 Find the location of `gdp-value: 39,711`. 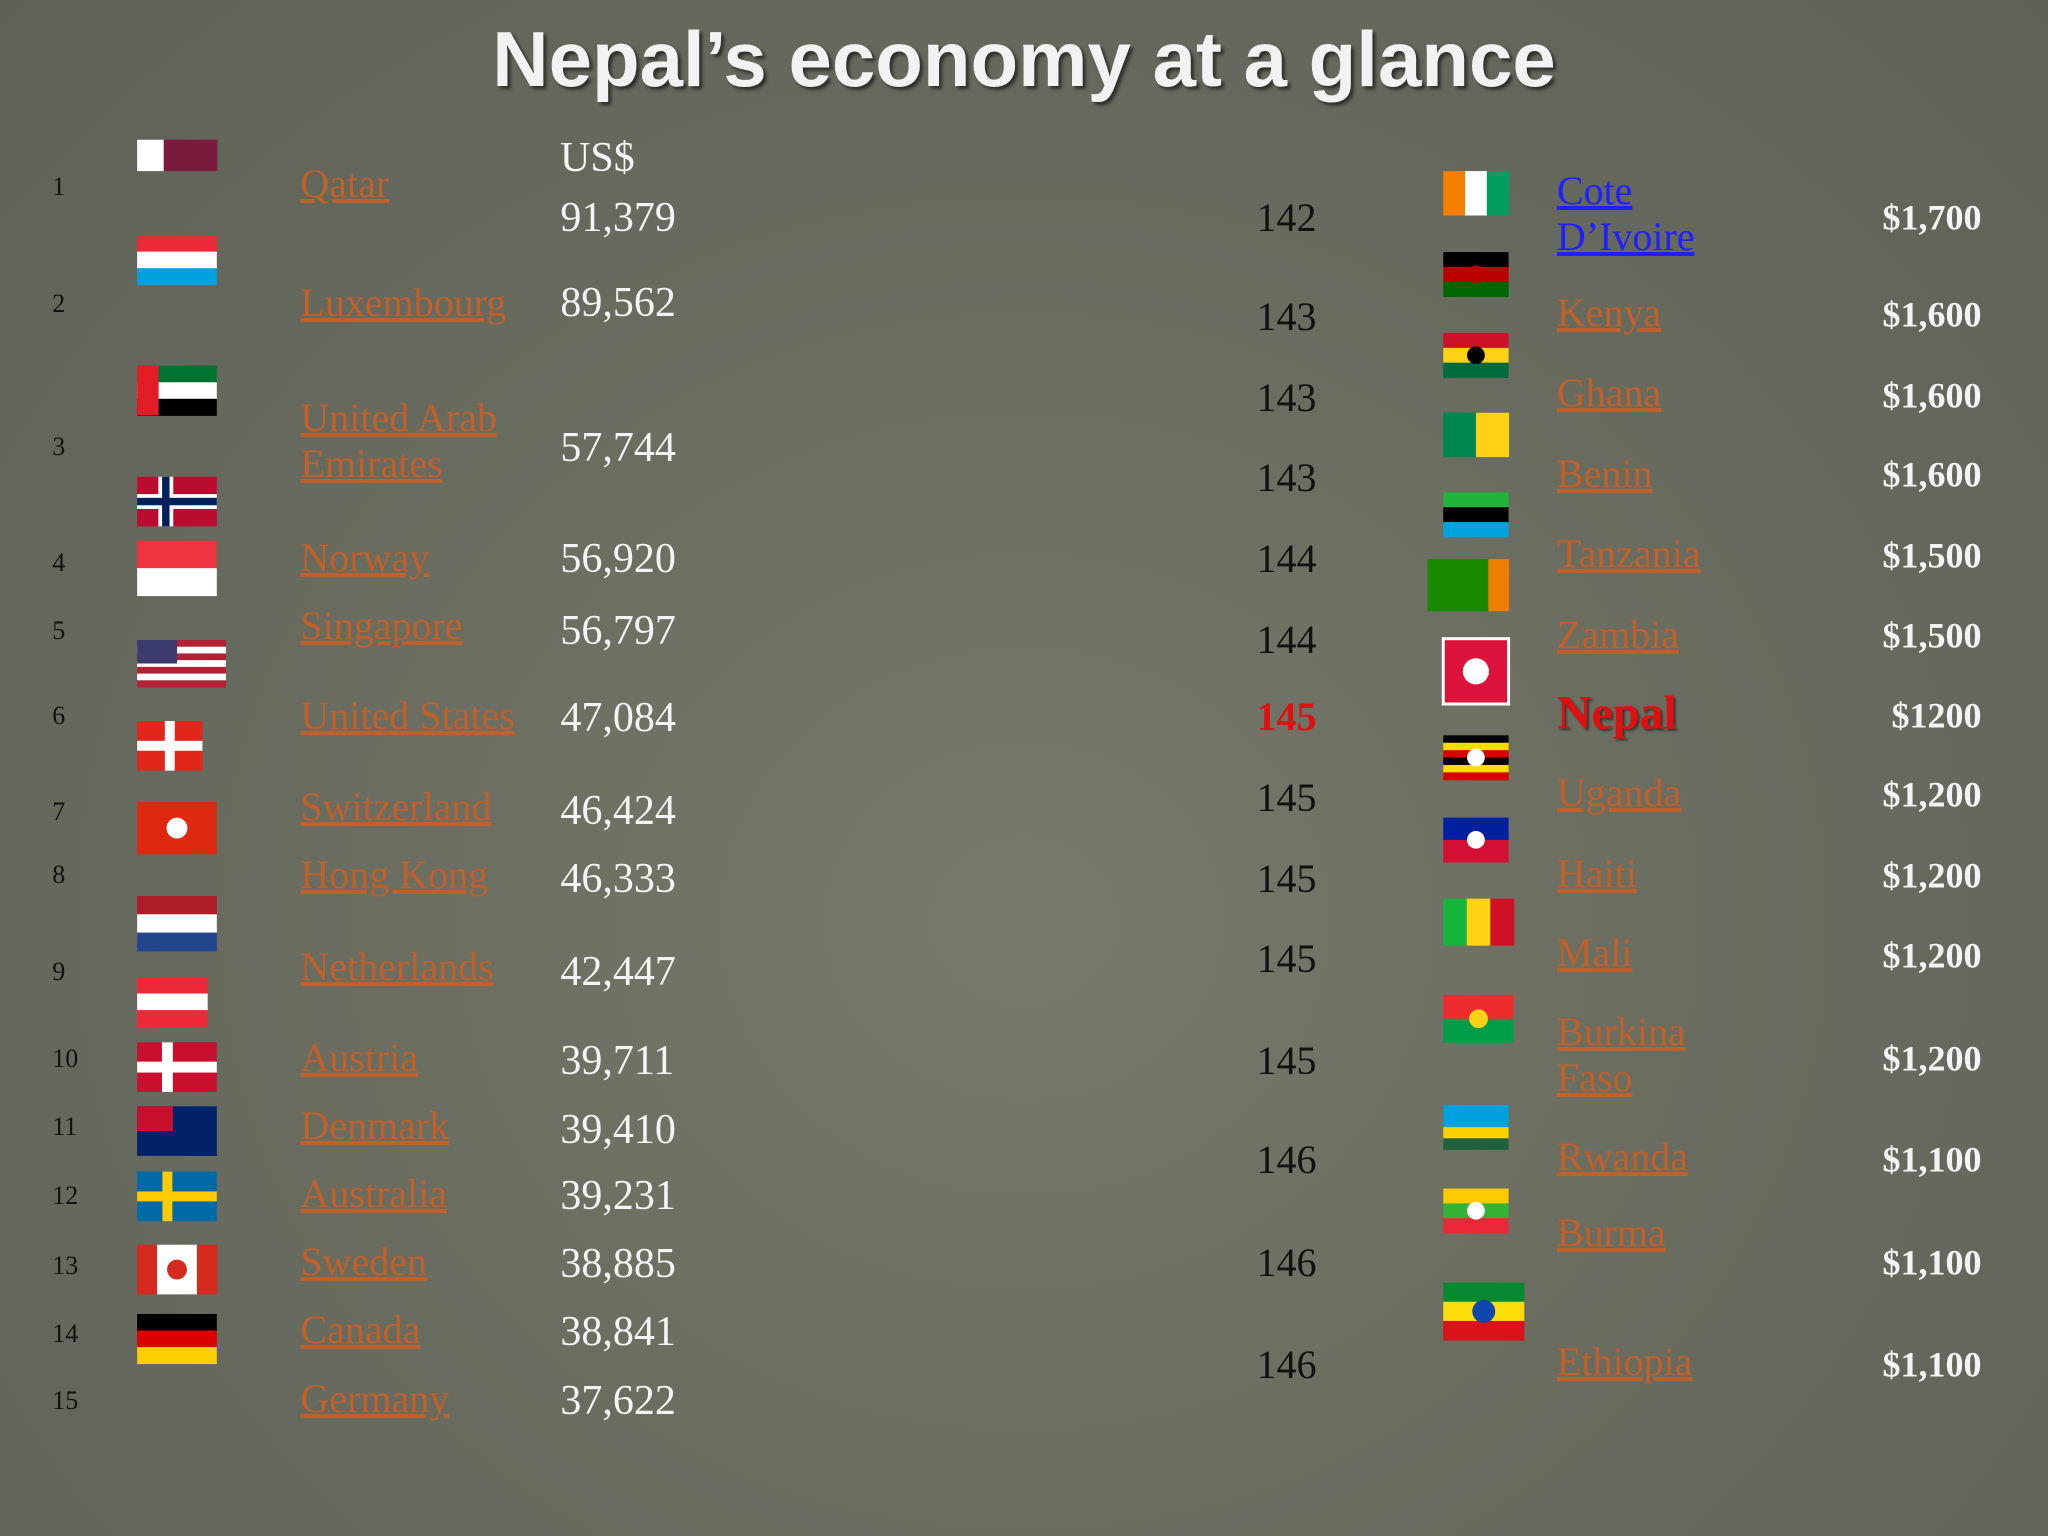

gdp-value: 39,711 is located at coordinates (617, 1060).